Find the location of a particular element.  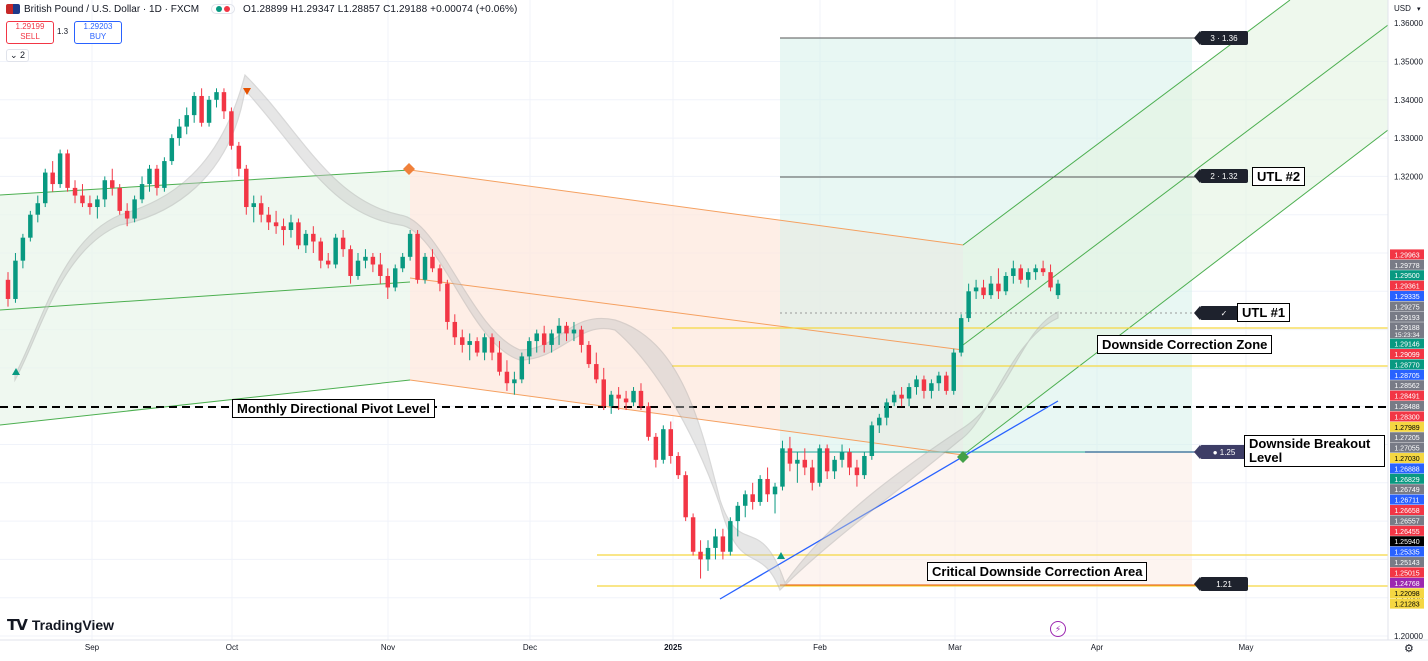

lightning-icon: ⚡ is located at coordinates (1058, 629).